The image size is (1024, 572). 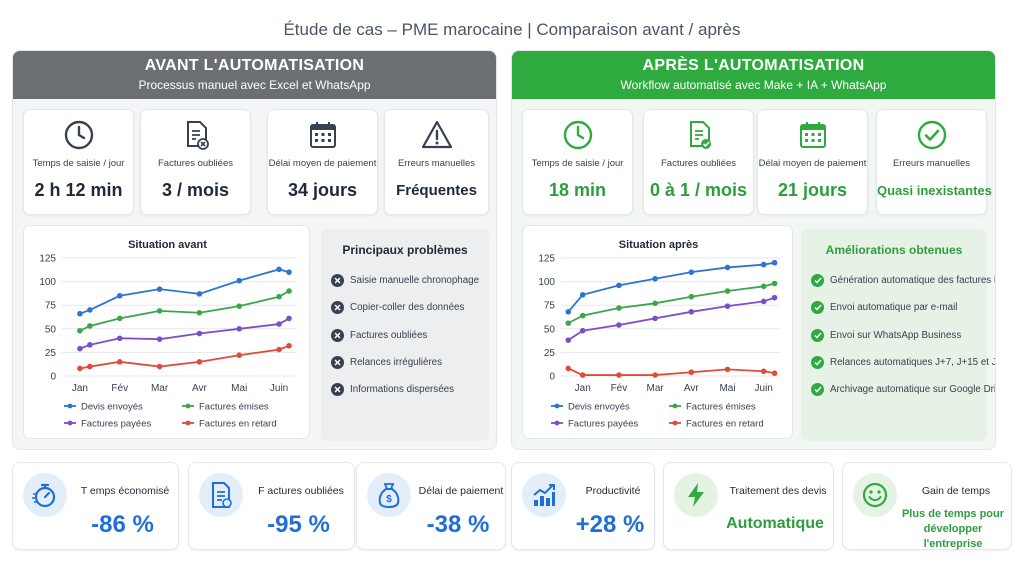 What do you see at coordinates (894, 250) in the screenshot?
I see `improvements-title: Améliorations obtenues` at bounding box center [894, 250].